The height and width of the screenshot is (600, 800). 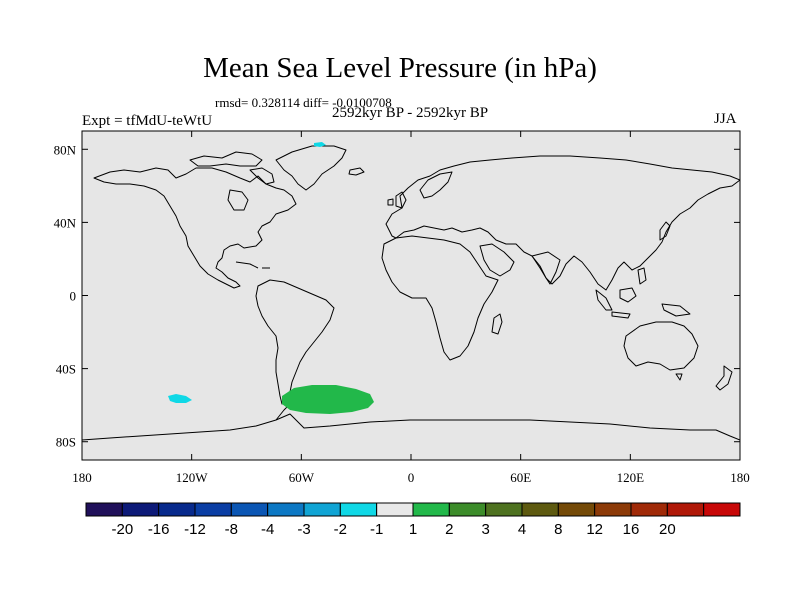 I want to click on coast-australia, so click(x=661, y=346).